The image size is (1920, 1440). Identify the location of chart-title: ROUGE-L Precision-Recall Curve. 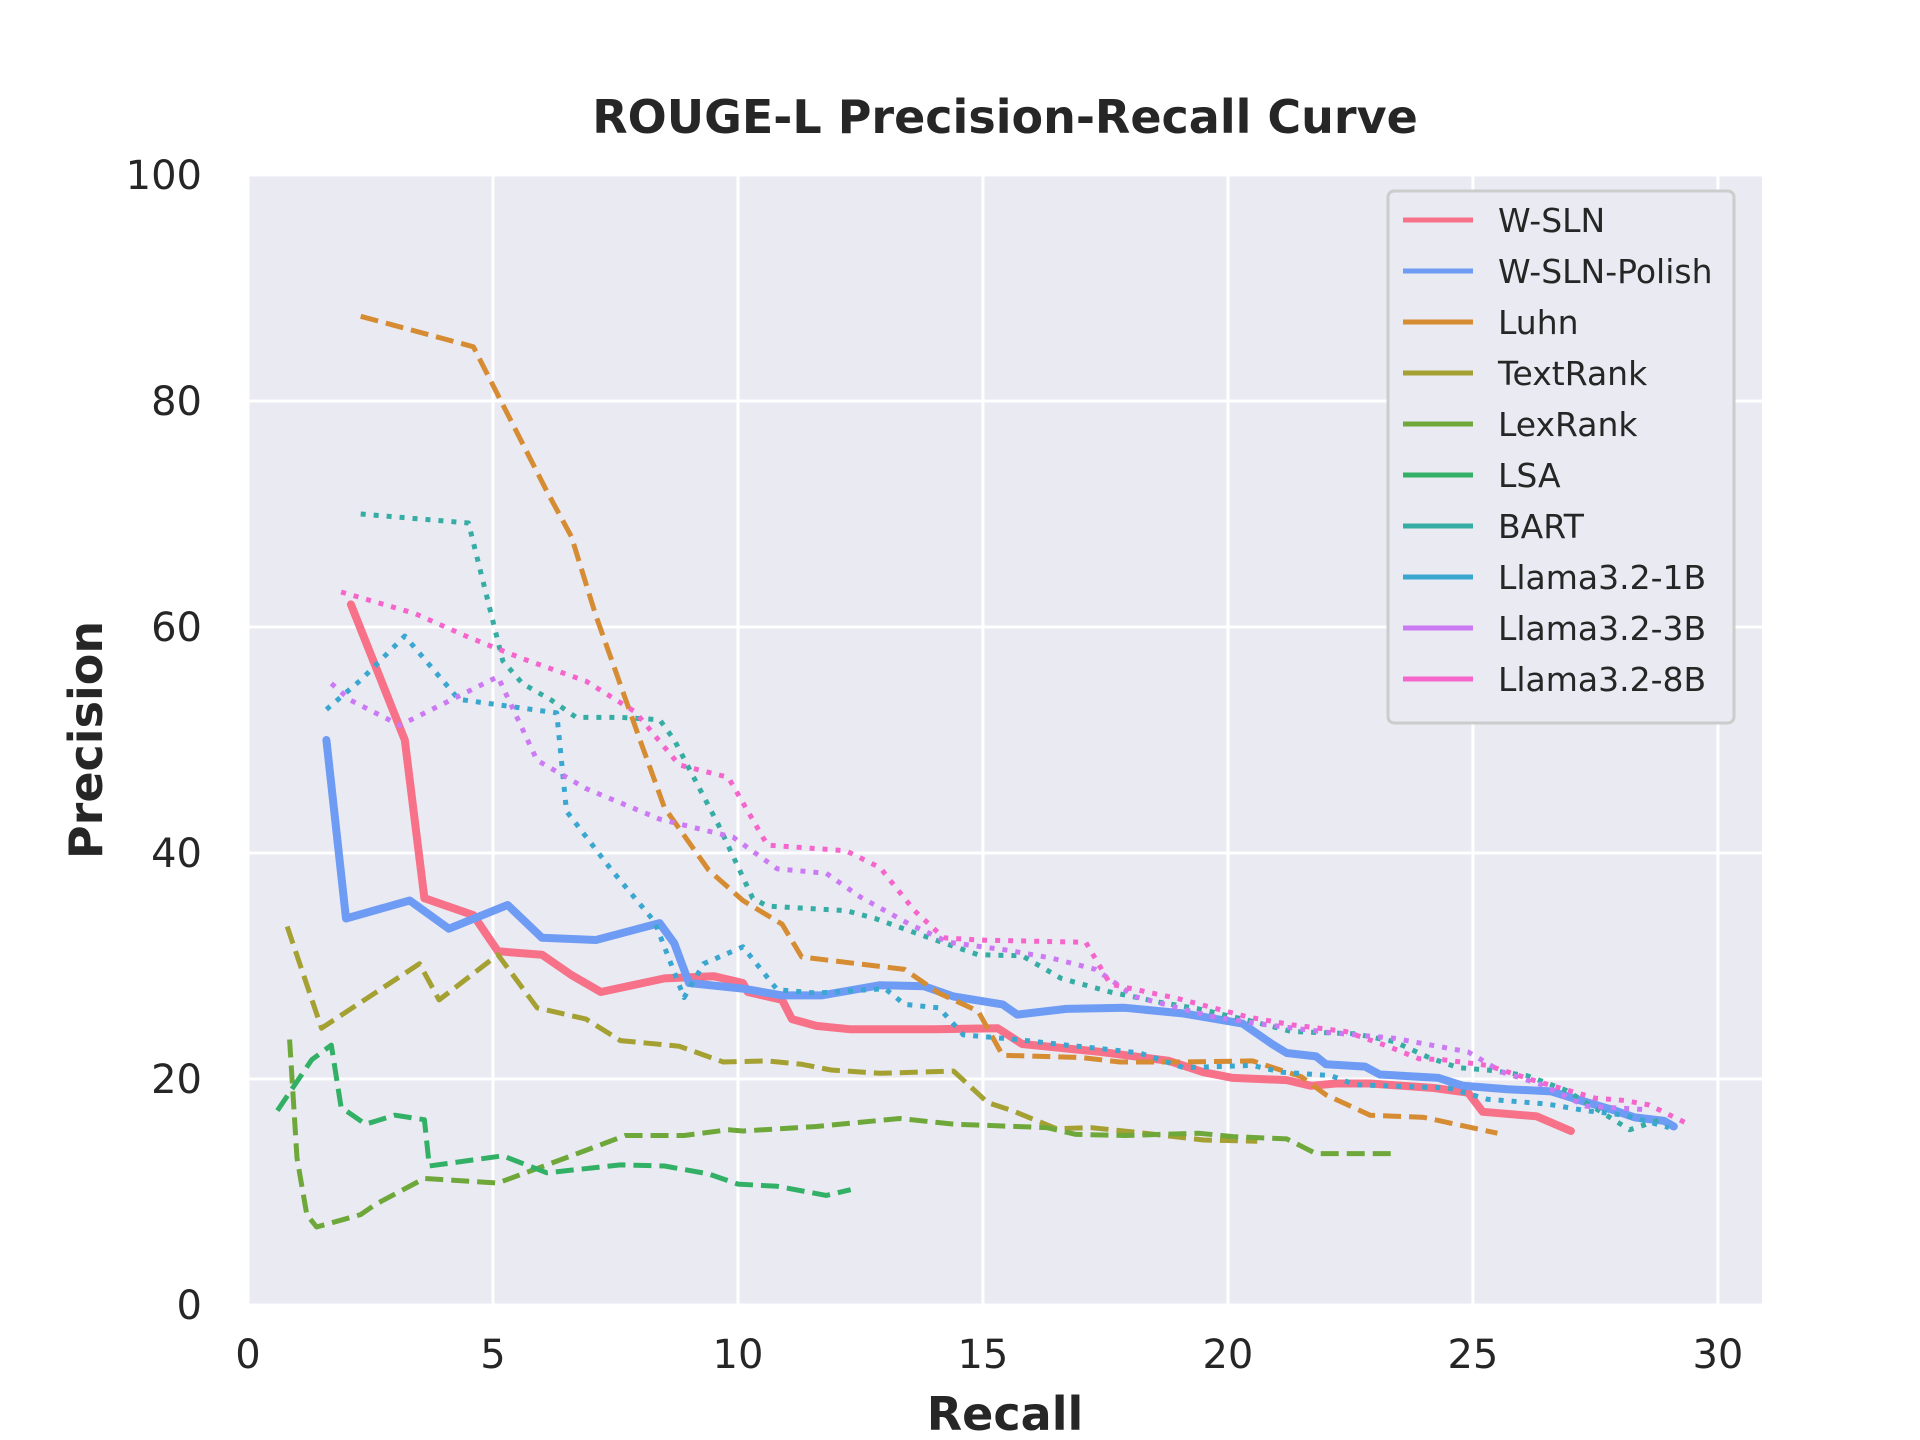
(1005, 117).